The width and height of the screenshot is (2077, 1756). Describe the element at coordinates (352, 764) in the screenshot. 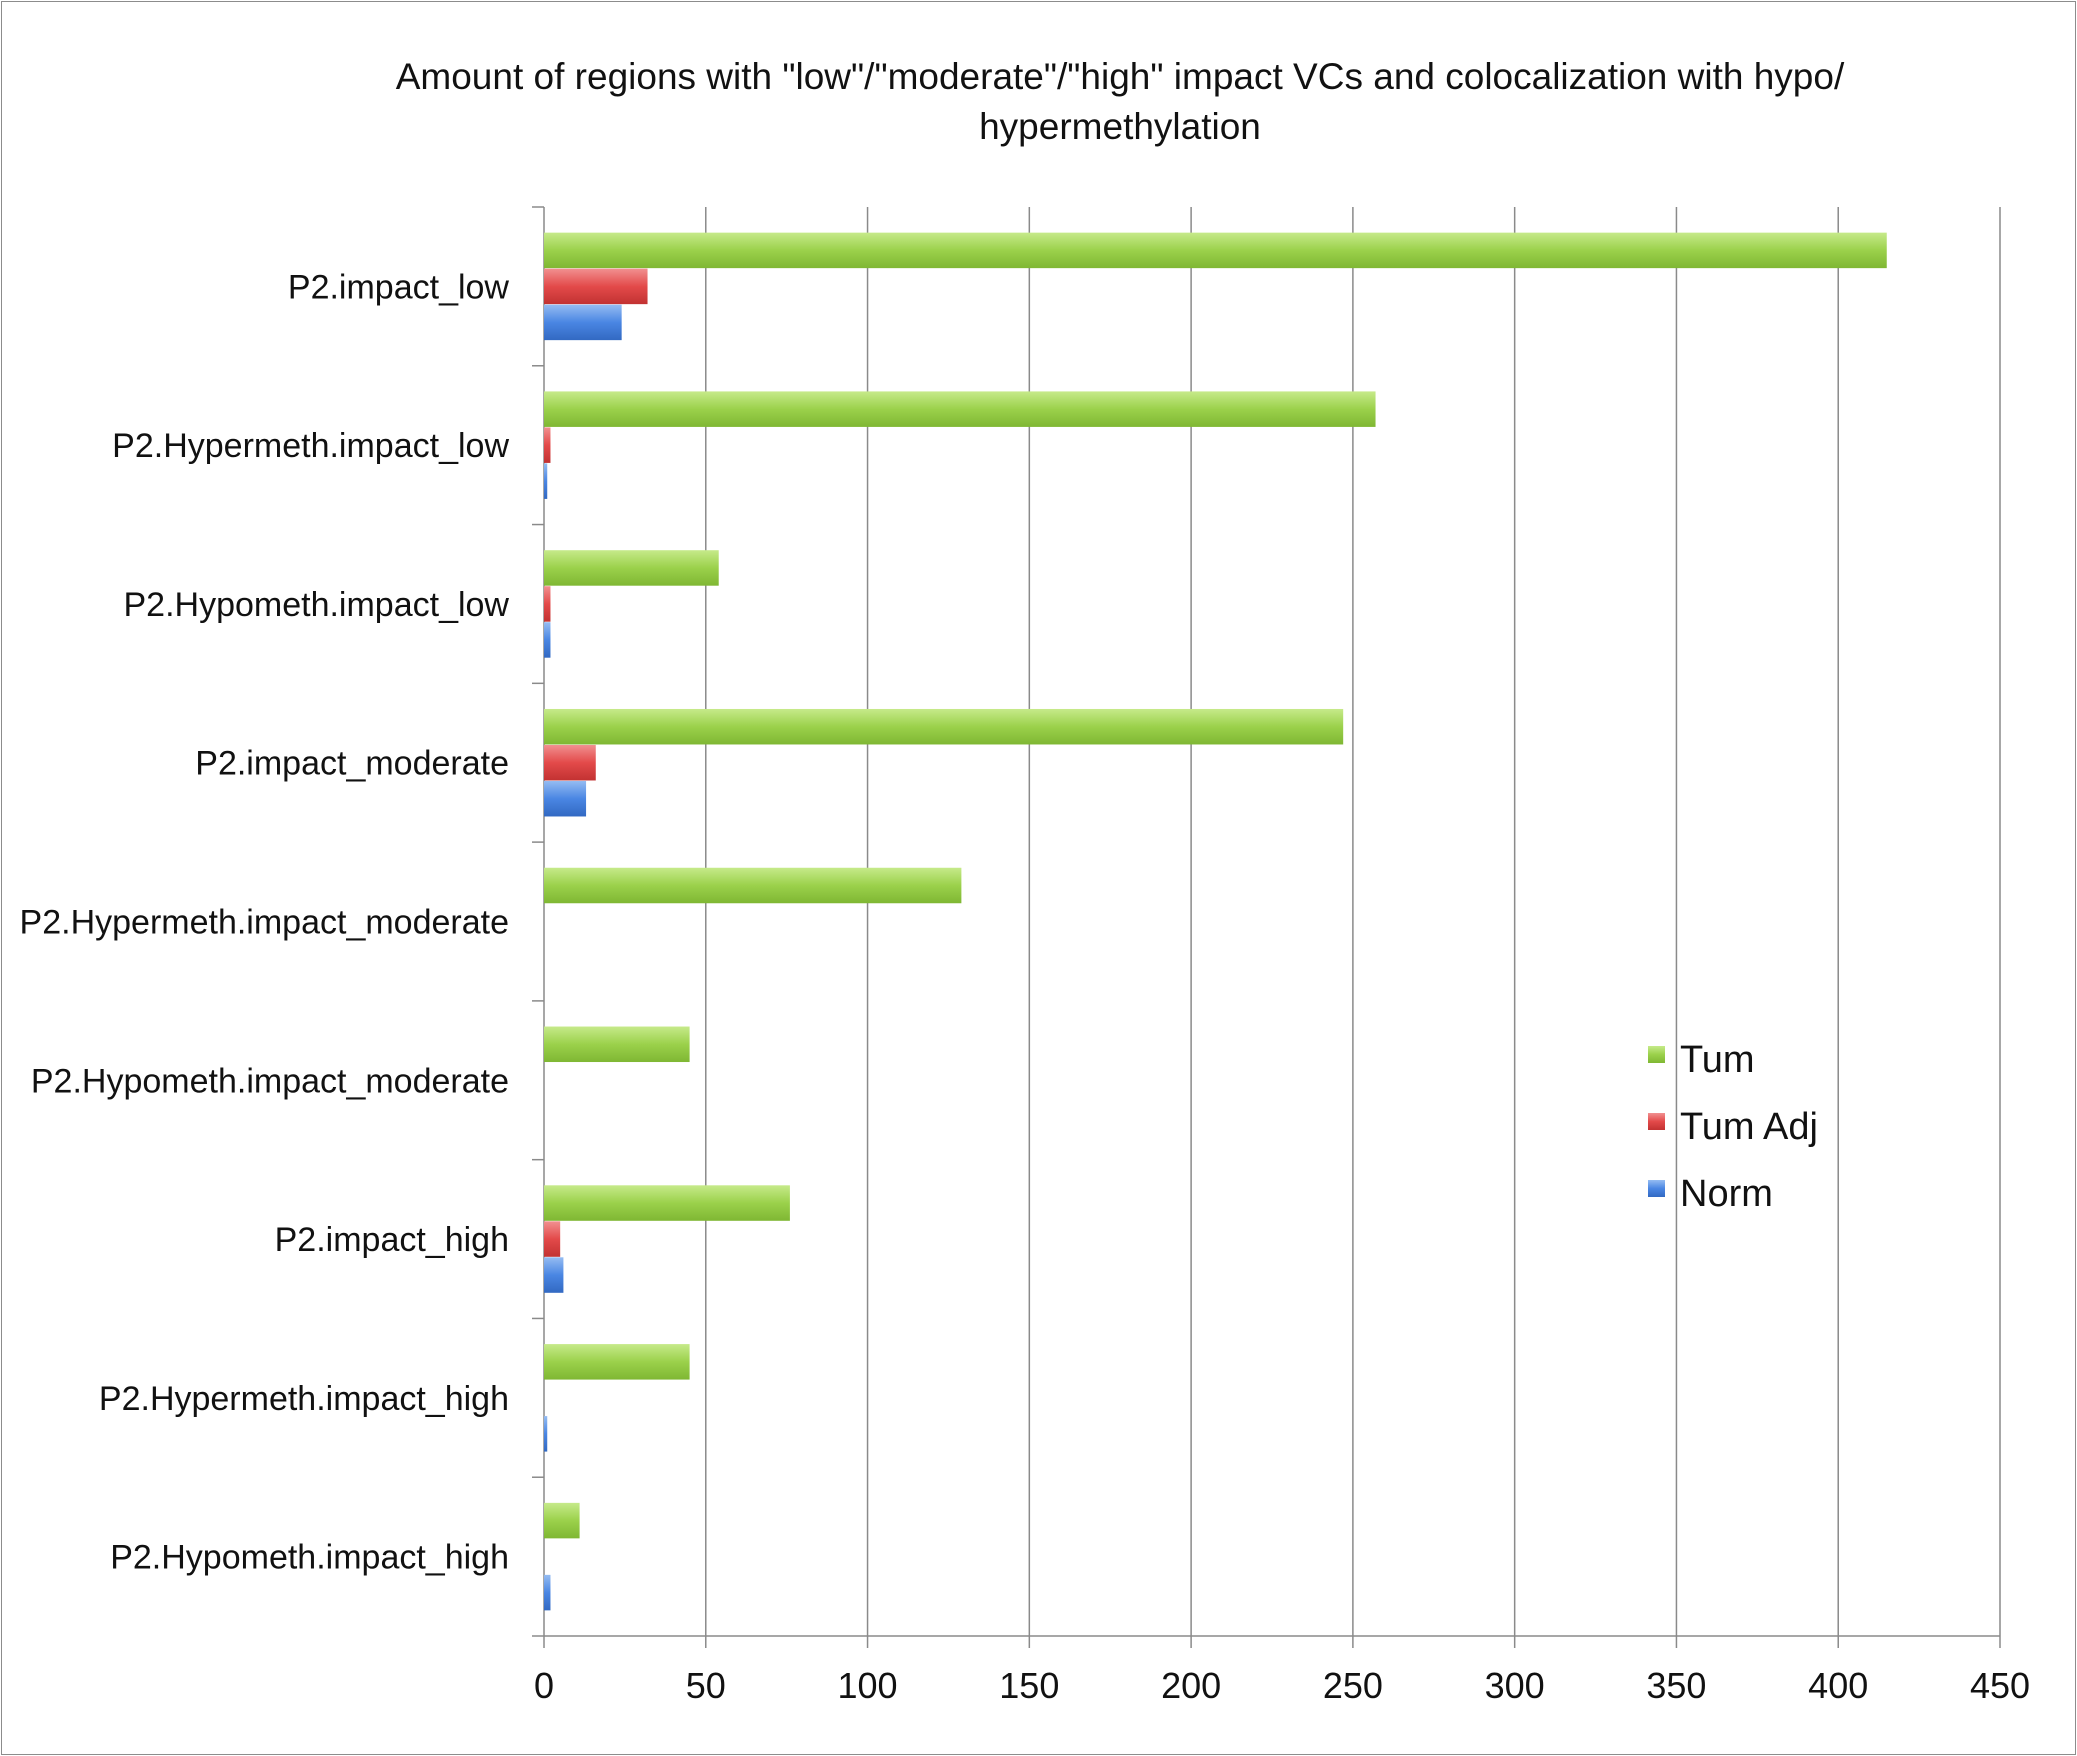

I see `category-label: P2.impact_moderate` at that location.